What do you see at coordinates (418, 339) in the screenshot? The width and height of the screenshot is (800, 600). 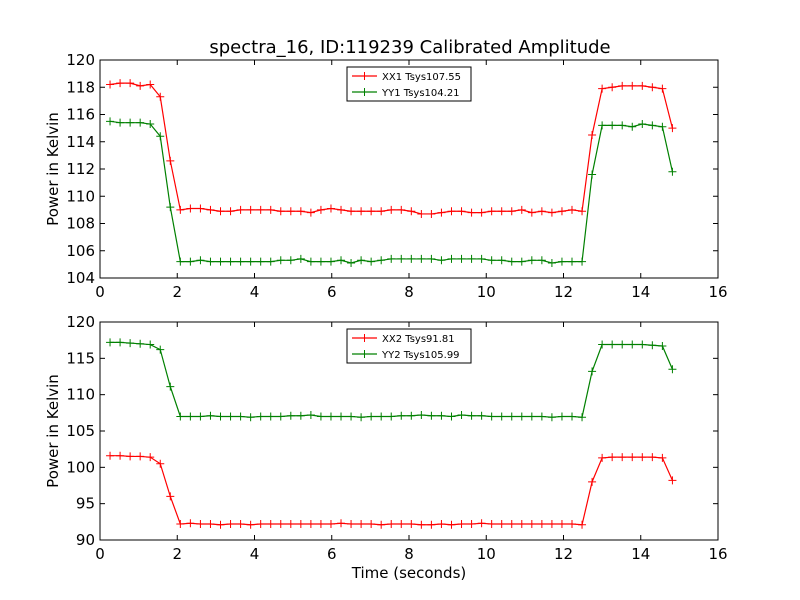 I see `bottom-legend-label-1: XX2 Tsys91.81` at bounding box center [418, 339].